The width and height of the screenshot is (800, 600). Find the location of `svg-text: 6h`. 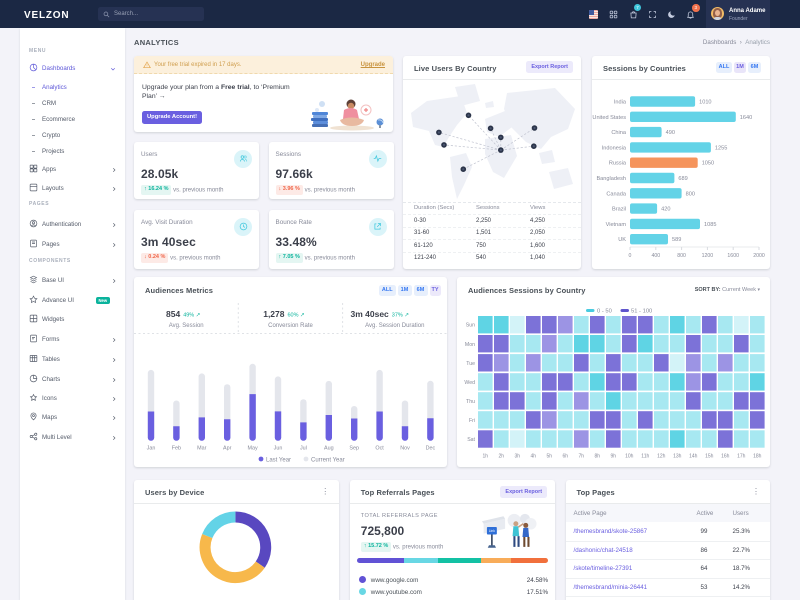

svg-text: 6h is located at coordinates (566, 456).